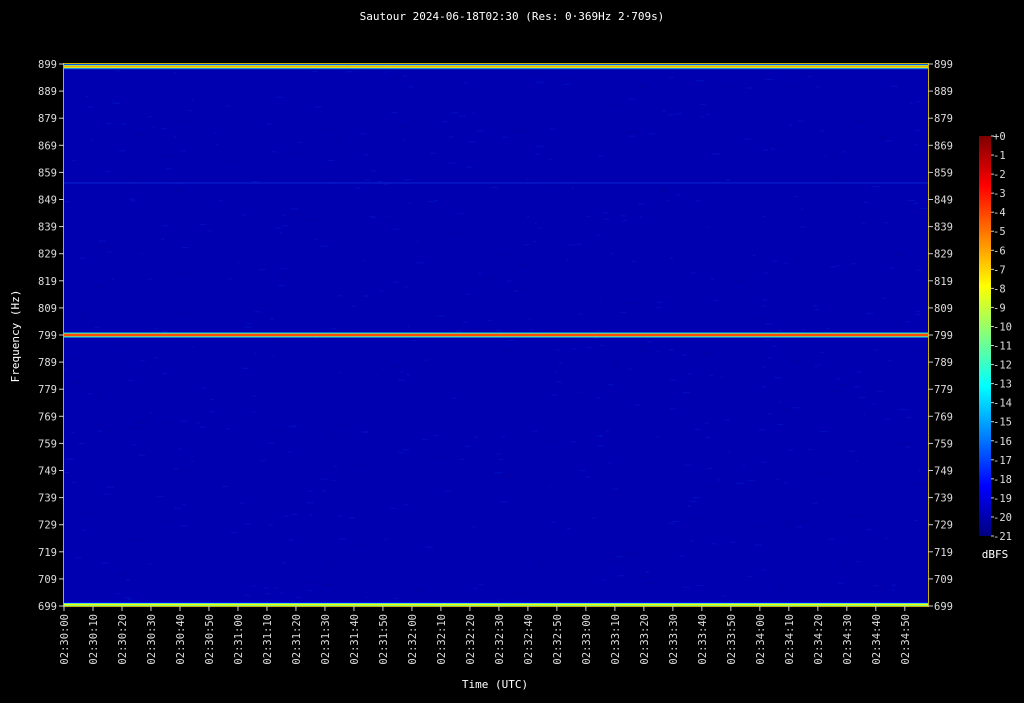 Image resolution: width=1024 pixels, height=703 pixels. I want to click on x-tick-label: 02:34:10, so click(790, 639).